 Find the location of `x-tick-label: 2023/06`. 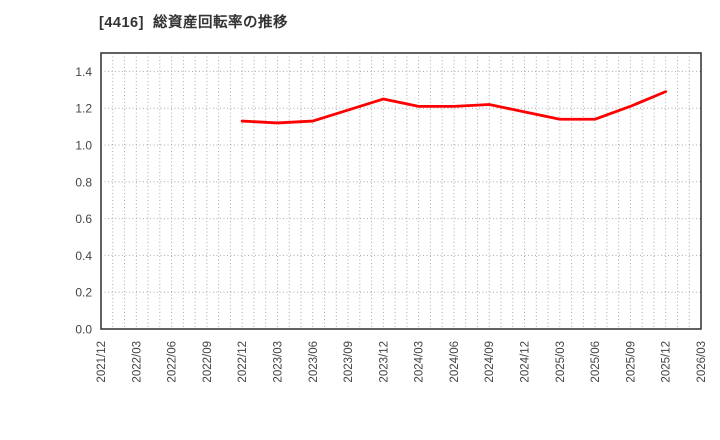

x-tick-label: 2023/06 is located at coordinates (314, 362).